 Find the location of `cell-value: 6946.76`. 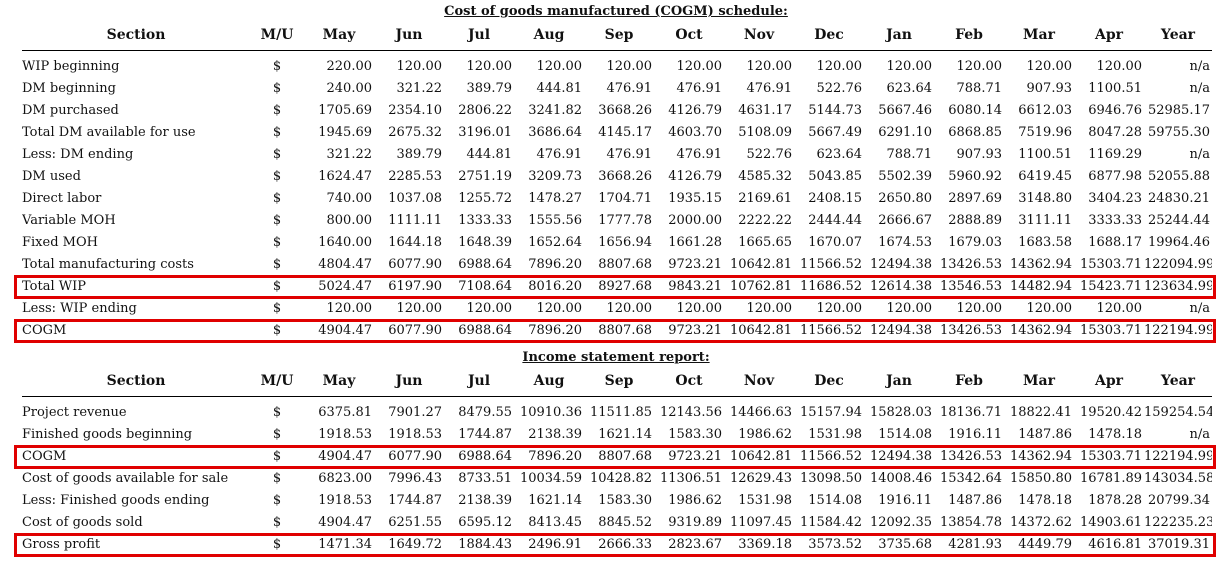

cell-value: 6946.76 is located at coordinates (1115, 110).